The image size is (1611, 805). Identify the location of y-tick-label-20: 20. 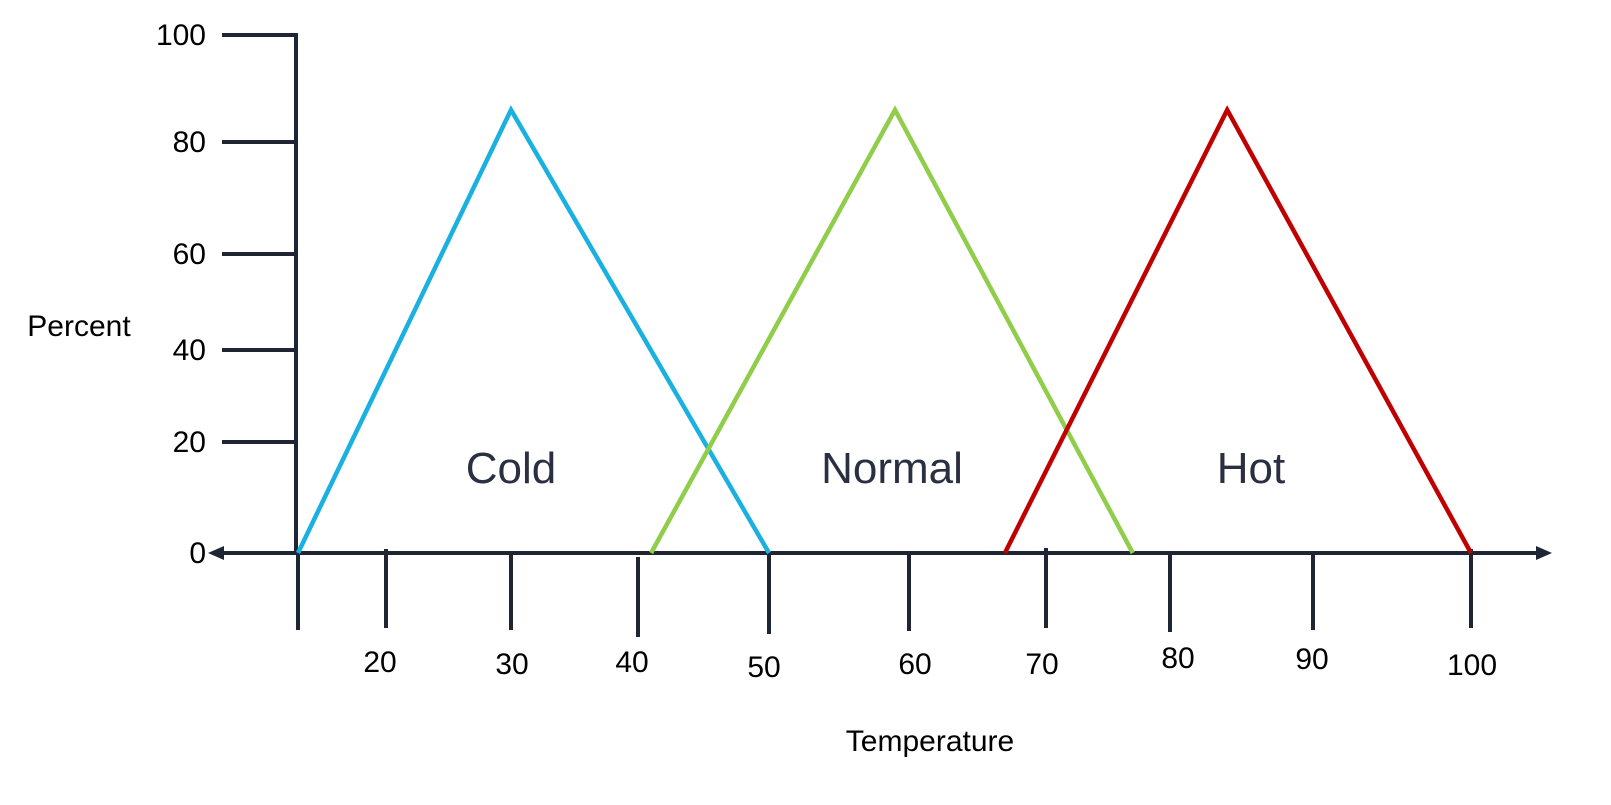
(189, 442).